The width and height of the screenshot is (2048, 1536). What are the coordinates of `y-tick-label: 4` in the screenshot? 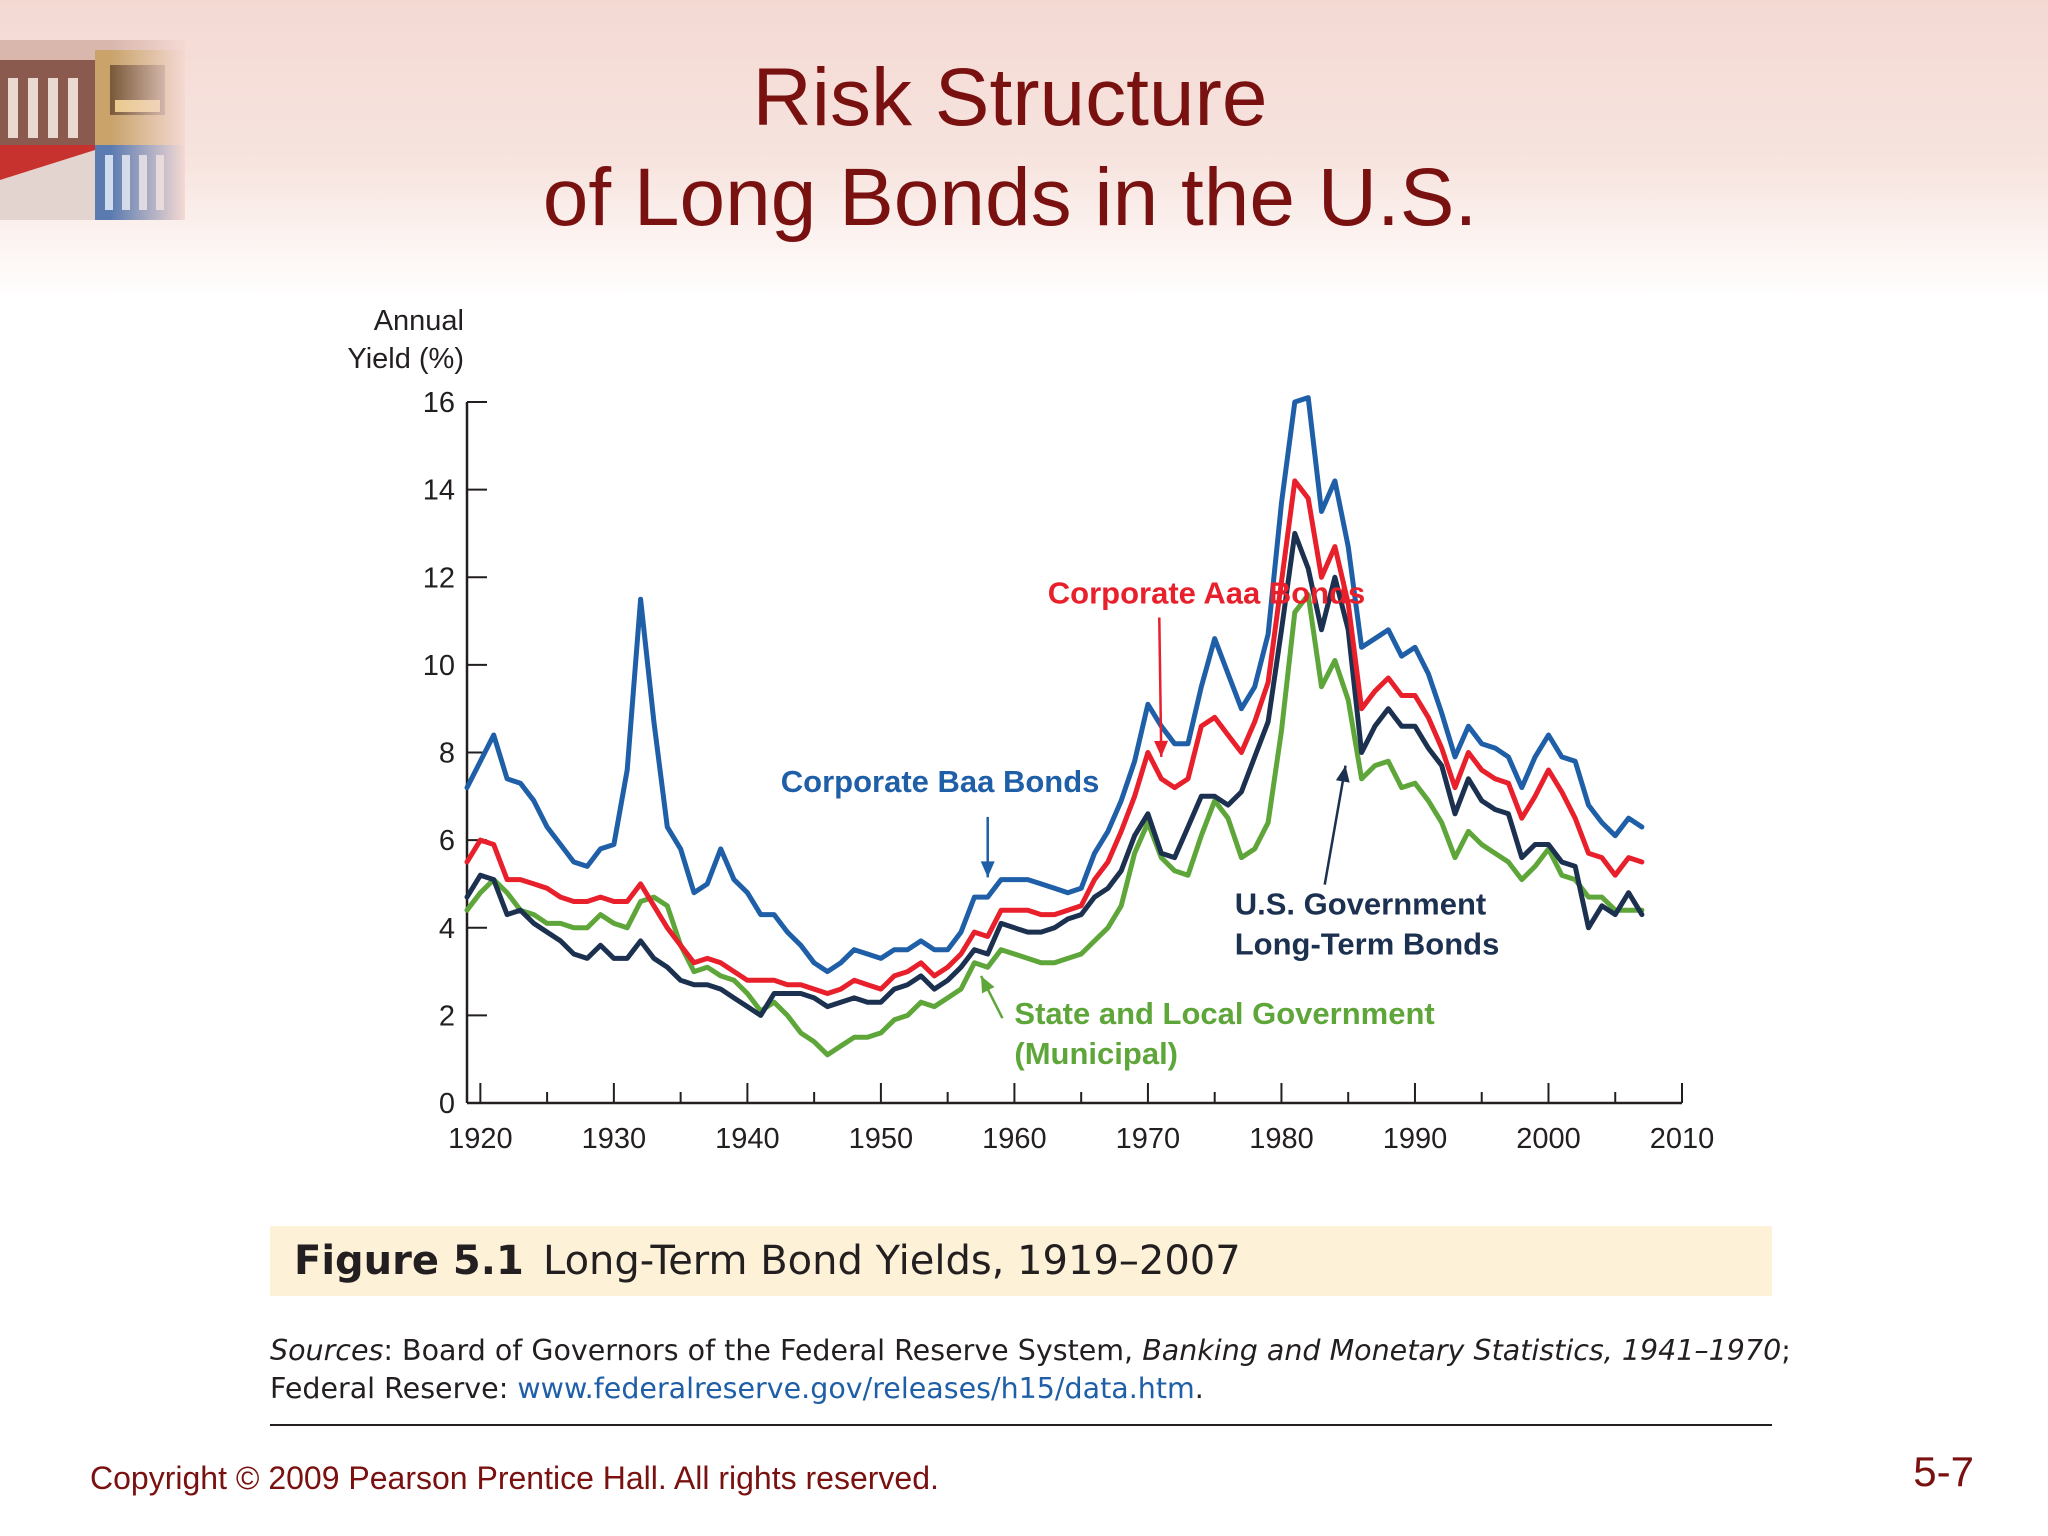 It's located at (447, 929).